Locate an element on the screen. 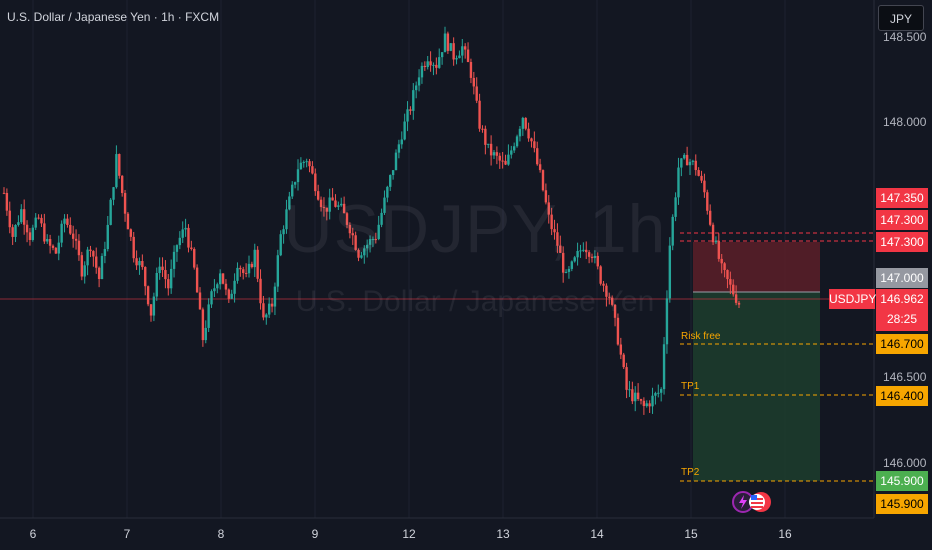 Image resolution: width=932 pixels, height=550 pixels. bar-countdown: 28:25 is located at coordinates (902, 319).